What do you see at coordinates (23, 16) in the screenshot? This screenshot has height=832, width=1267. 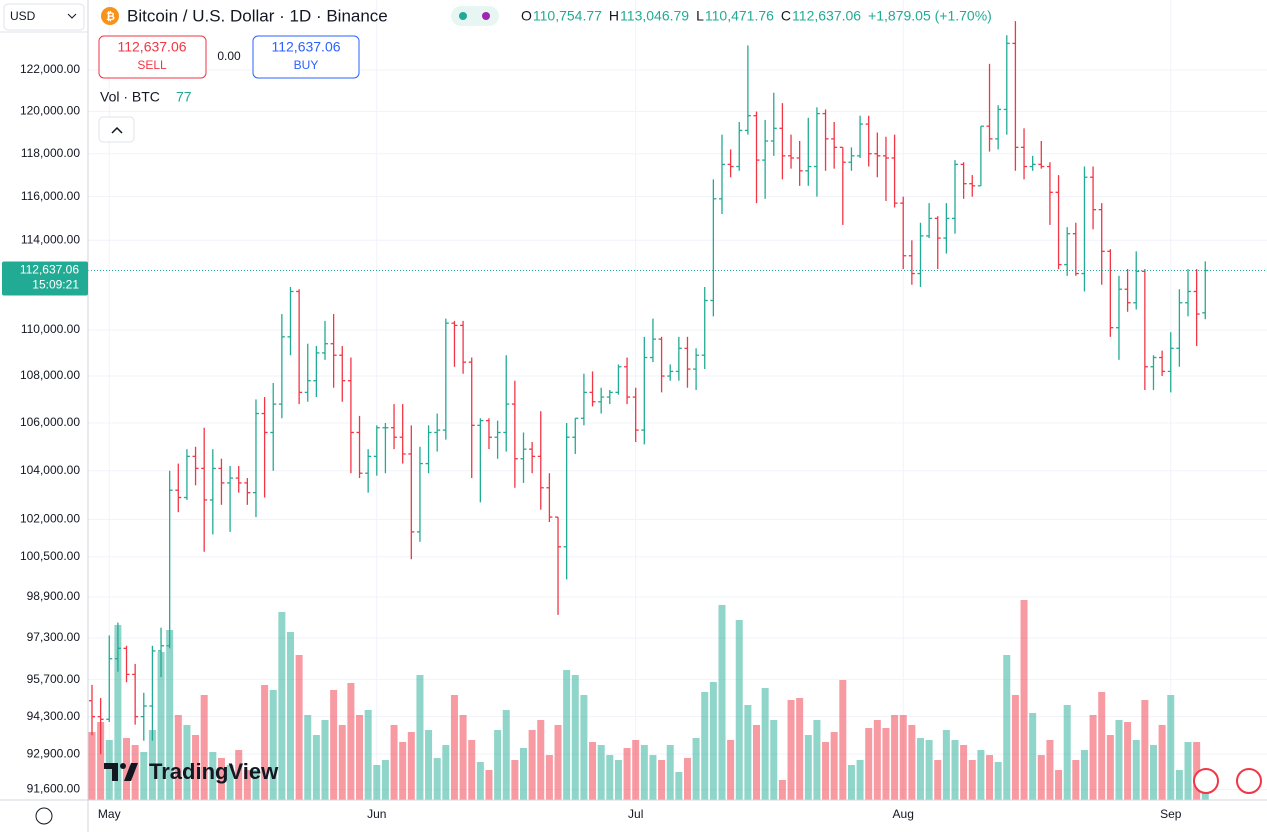 I see `currency: USD` at bounding box center [23, 16].